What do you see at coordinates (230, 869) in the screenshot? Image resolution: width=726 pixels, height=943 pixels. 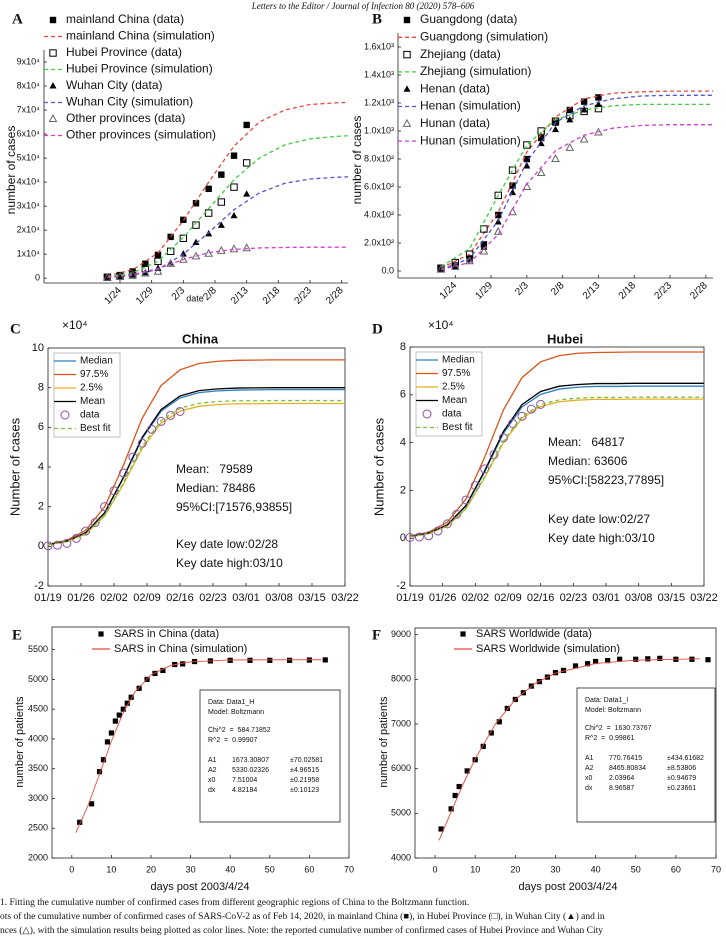 I see `x-tick-label: 40` at bounding box center [230, 869].